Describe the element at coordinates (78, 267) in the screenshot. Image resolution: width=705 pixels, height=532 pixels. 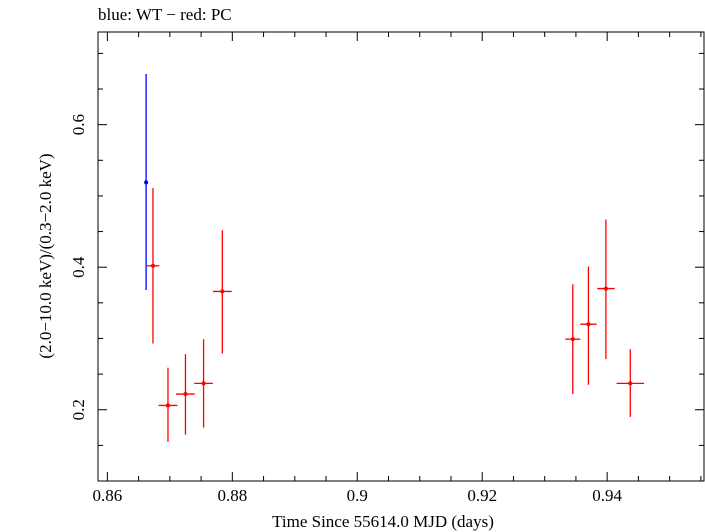
I see `y-tick-label: 0.4` at that location.